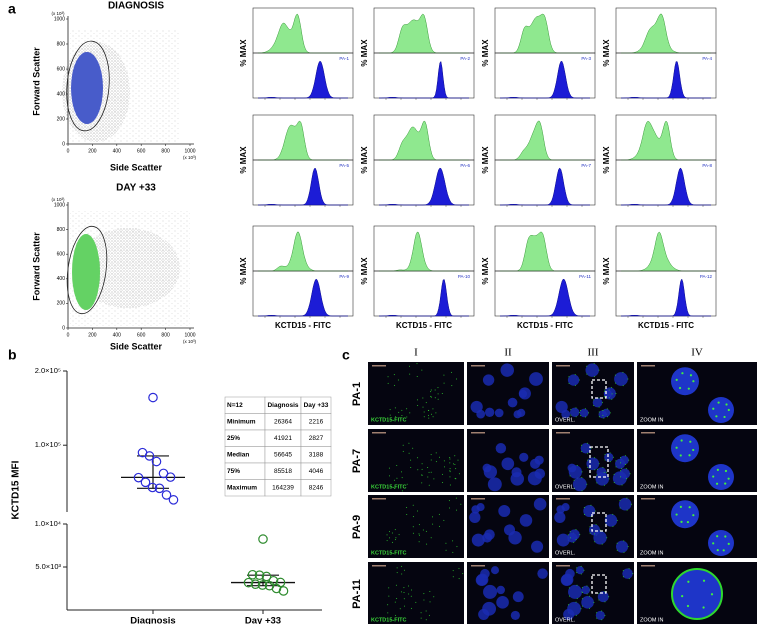 Image resolution: width=758 pixels, height=624 pixels. Describe the element at coordinates (282, 405) in the screenshot. I see `table-text: Diagnosis` at that location.